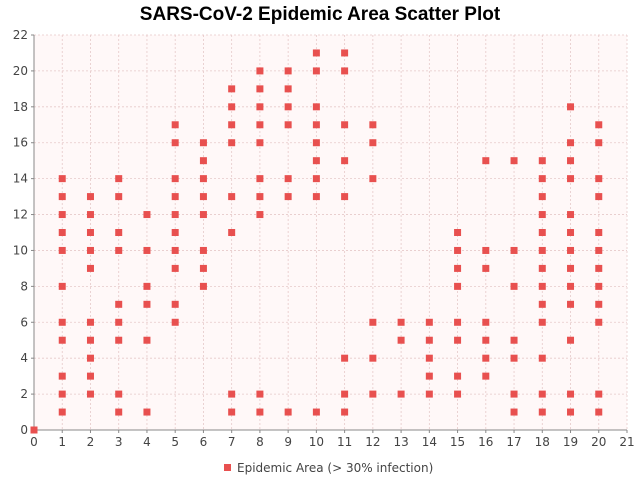 Image resolution: width=640 pixels, height=480 pixels. What do you see at coordinates (91, 442) in the screenshot?
I see `x-tick-label: 2` at bounding box center [91, 442].